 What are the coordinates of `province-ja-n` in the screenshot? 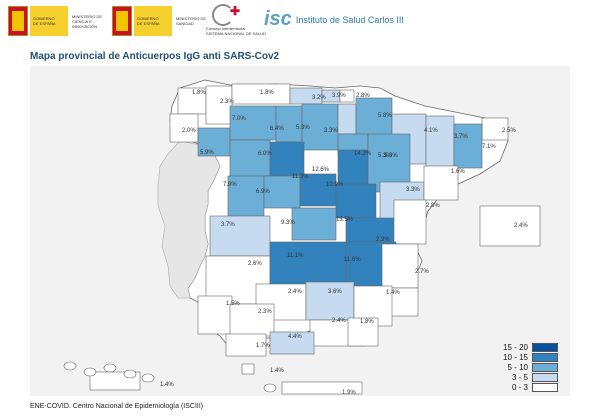 It's located at (330, 301).